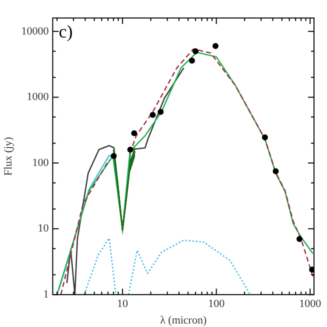  What do you see at coordinates (217, 304) in the screenshot?
I see `x-tick-label: 100` at bounding box center [217, 304].